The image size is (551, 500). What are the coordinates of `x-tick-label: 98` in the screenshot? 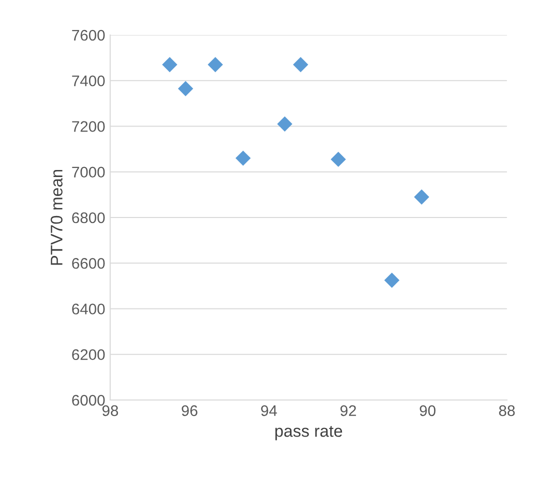 It's located at (110, 410).